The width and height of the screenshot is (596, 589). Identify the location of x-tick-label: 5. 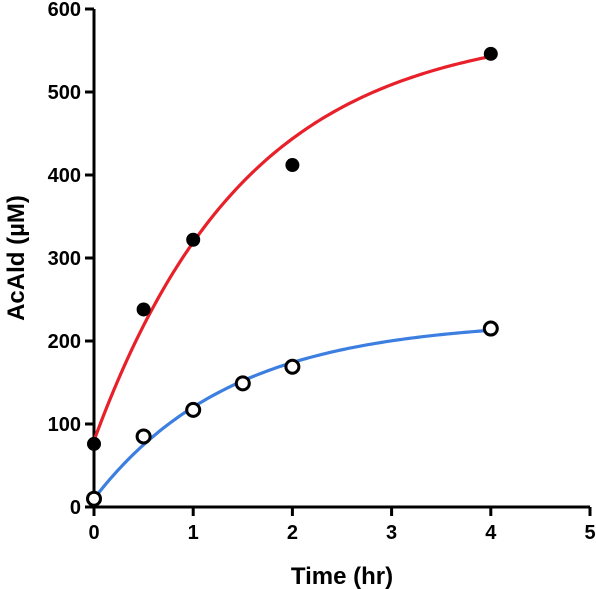
(589, 533).